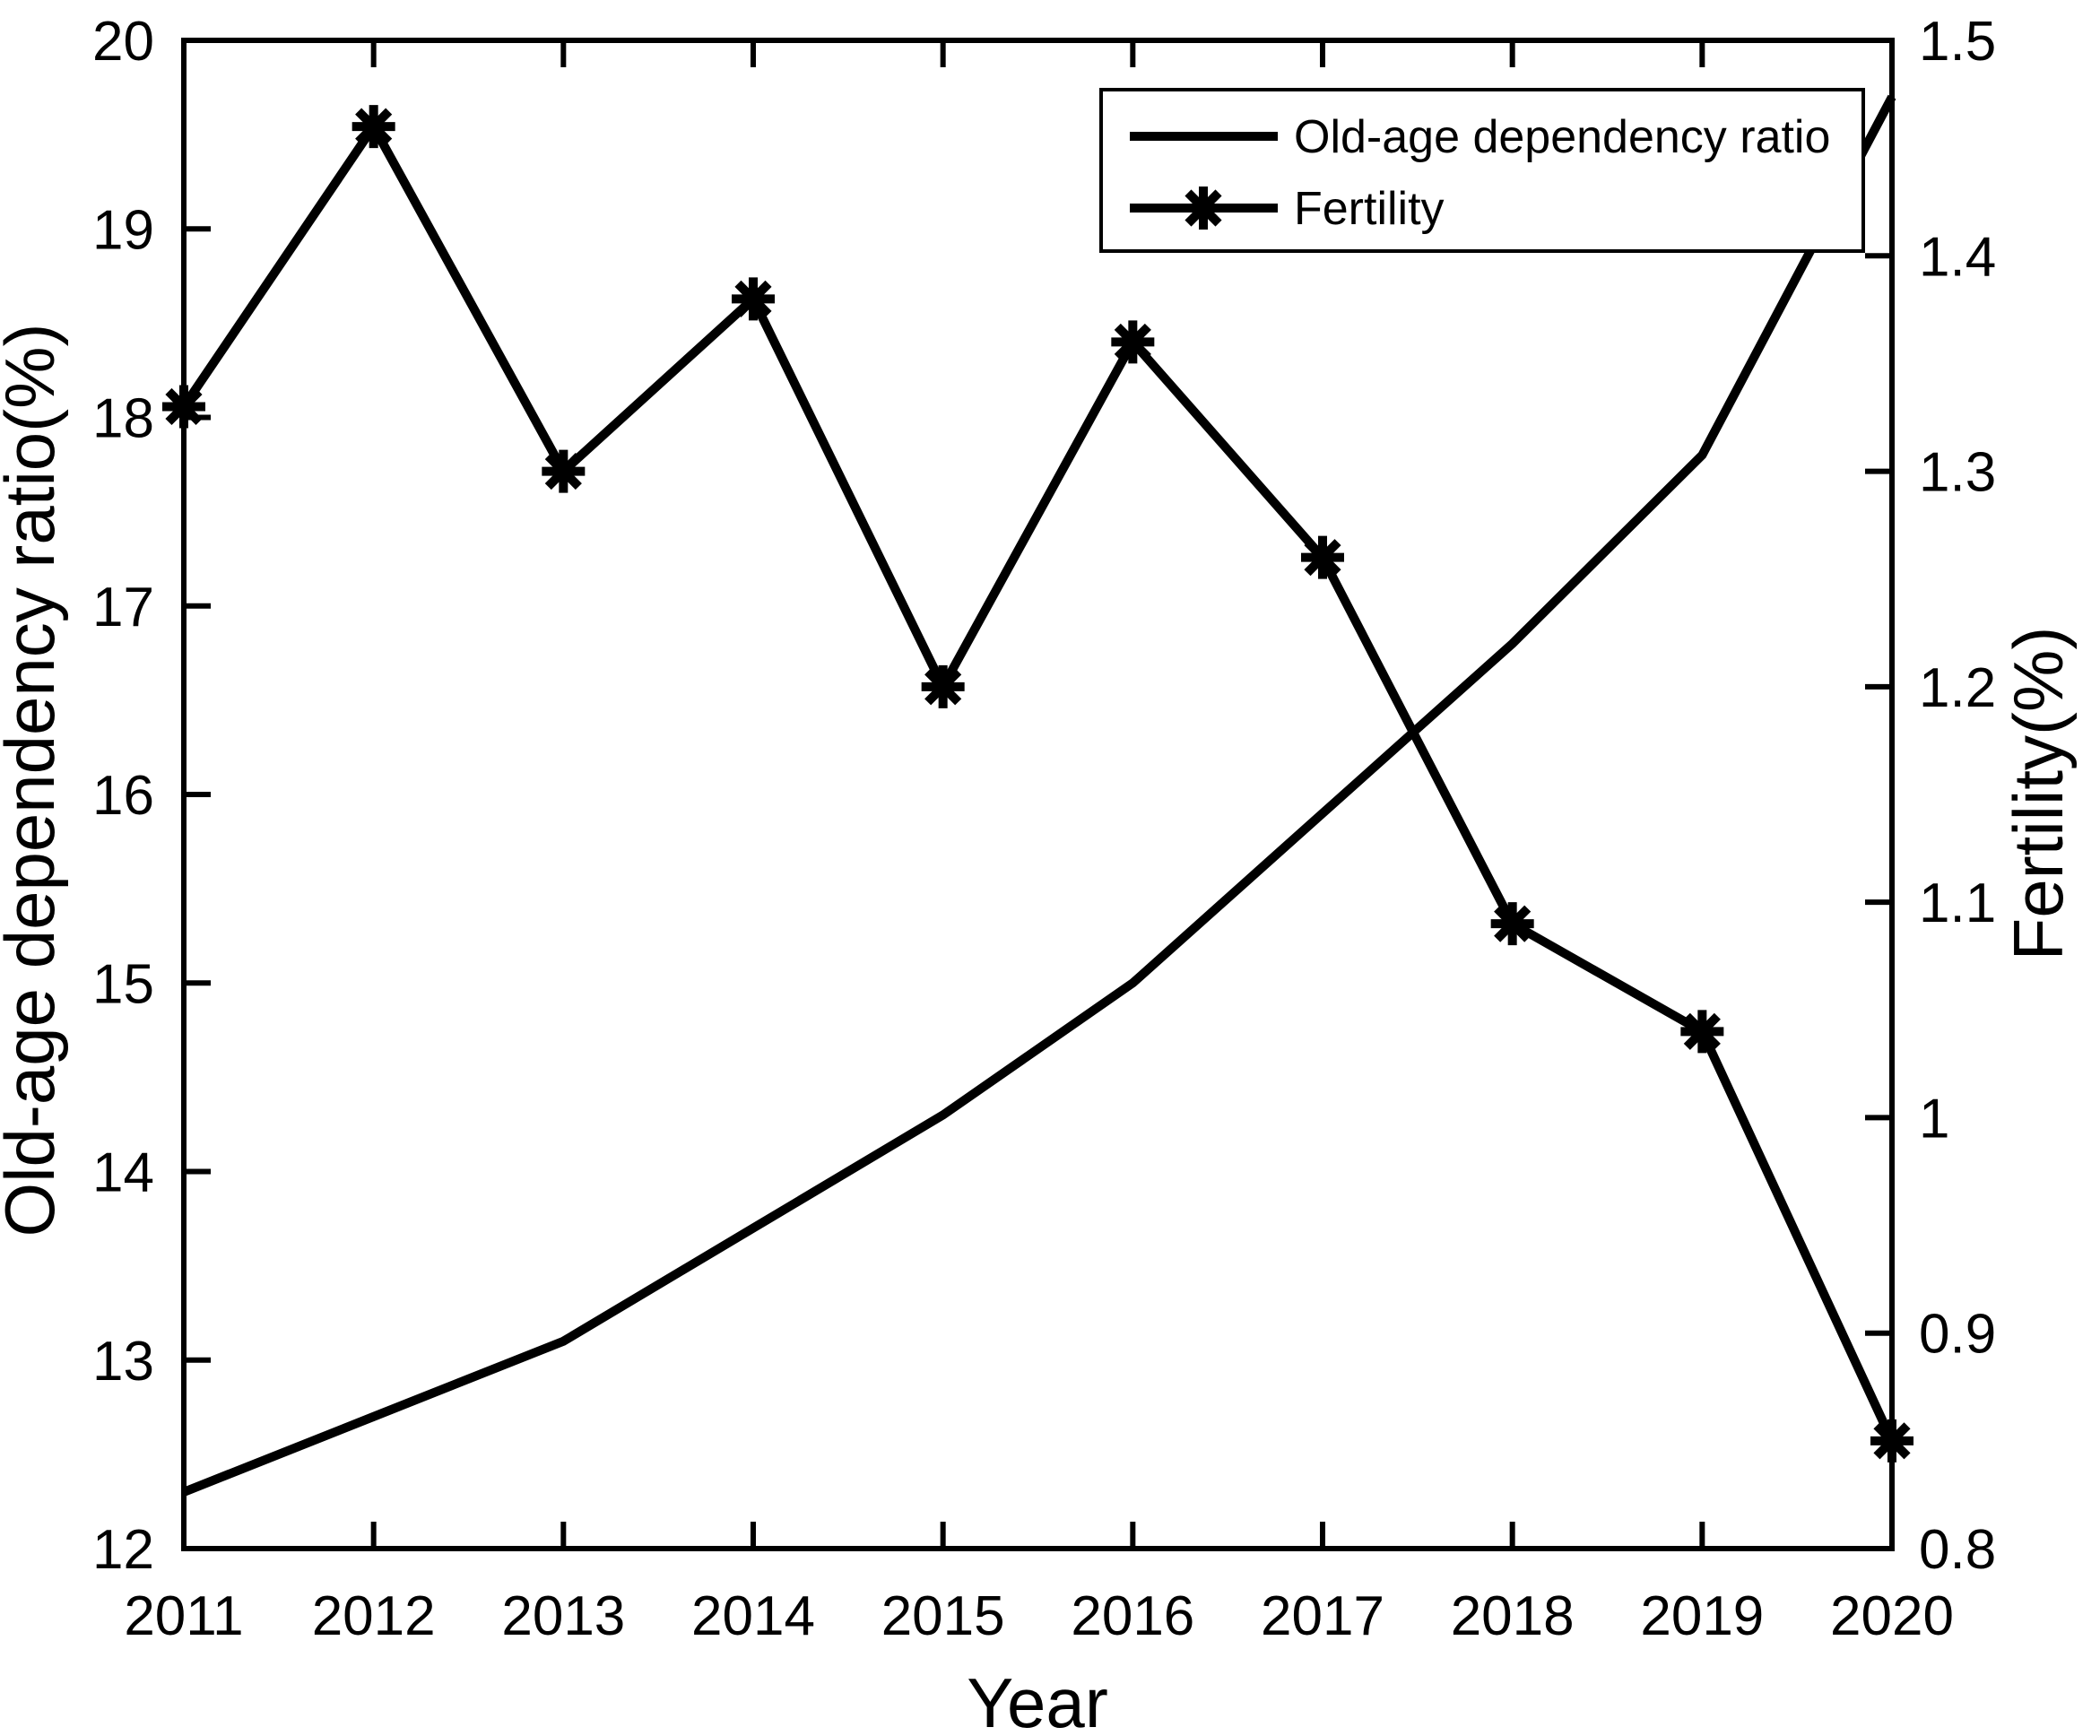 The image size is (2100, 1736). What do you see at coordinates (123, 1173) in the screenshot?
I see `left-tick-label: 14` at bounding box center [123, 1173].